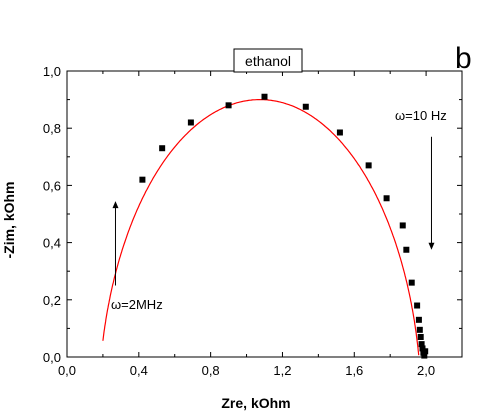 The height and width of the screenshot is (418, 483). Describe the element at coordinates (426, 370) in the screenshot. I see `x-tick-label: 2,0` at that location.